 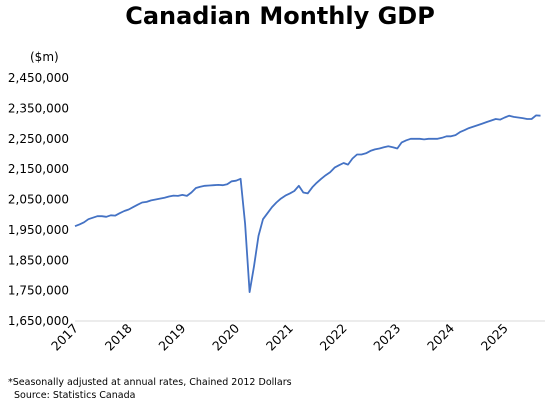 I want to click on y-tick-label: 1,950,000, so click(x=38, y=230).